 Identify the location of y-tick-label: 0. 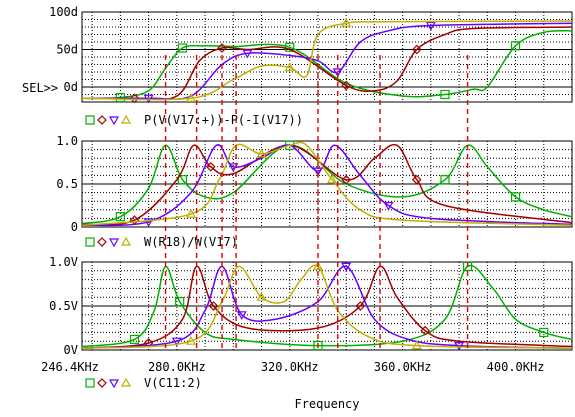
(74, 227).